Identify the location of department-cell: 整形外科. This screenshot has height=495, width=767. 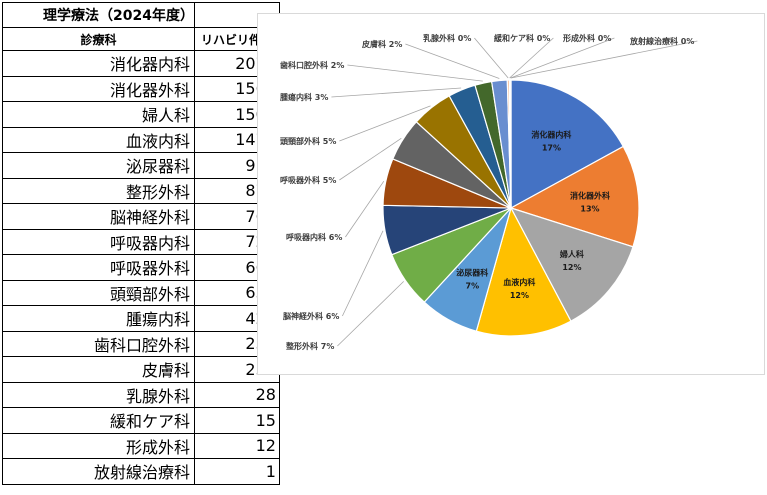
(98, 190).